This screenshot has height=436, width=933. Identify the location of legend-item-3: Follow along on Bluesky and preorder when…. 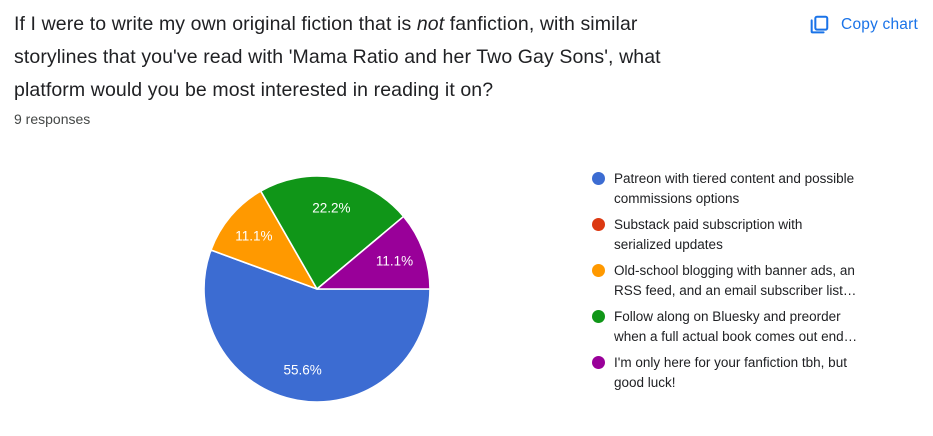
(750, 326).